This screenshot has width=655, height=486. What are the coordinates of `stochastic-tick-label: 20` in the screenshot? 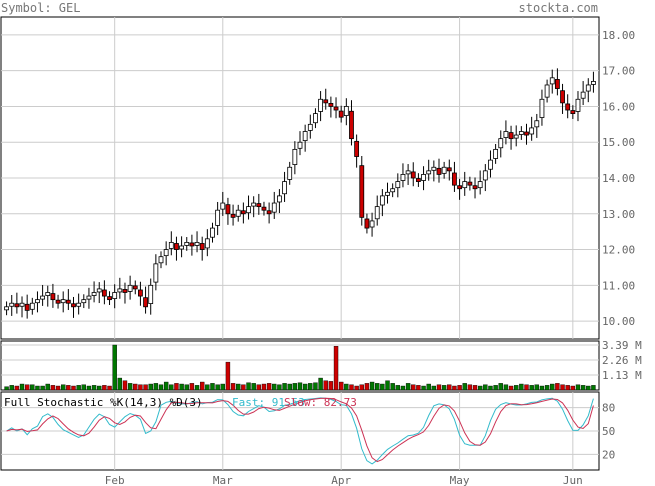 It's located at (608, 454).